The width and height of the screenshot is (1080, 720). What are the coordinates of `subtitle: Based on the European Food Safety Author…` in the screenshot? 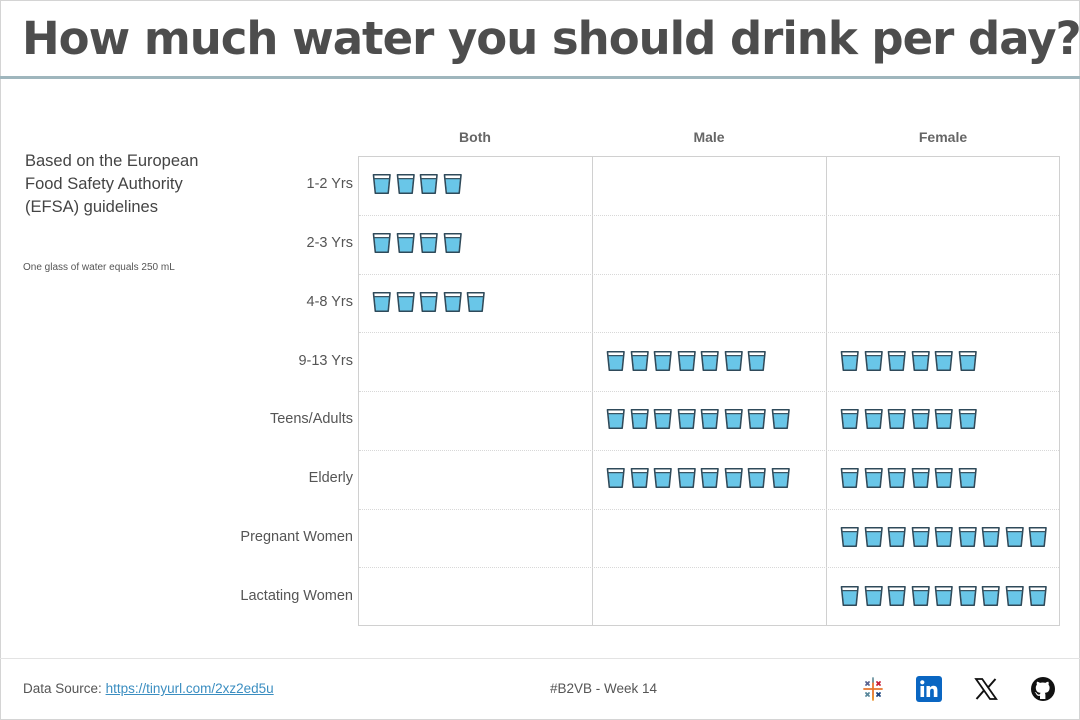 It's located at (112, 184).